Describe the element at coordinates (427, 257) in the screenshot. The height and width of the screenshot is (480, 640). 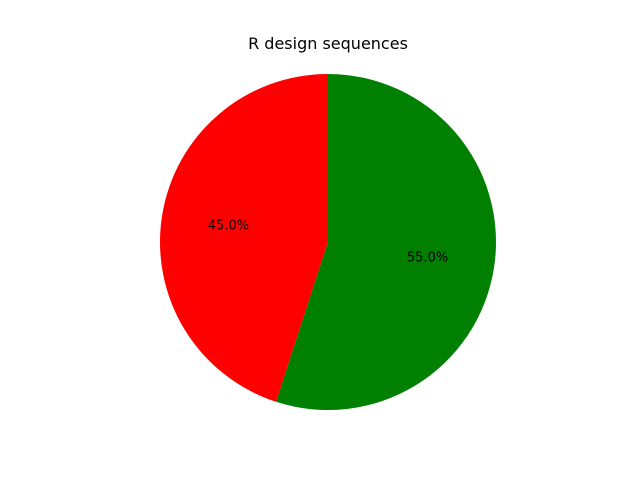
I see `pie-slice-label-1: 55.0%` at that location.